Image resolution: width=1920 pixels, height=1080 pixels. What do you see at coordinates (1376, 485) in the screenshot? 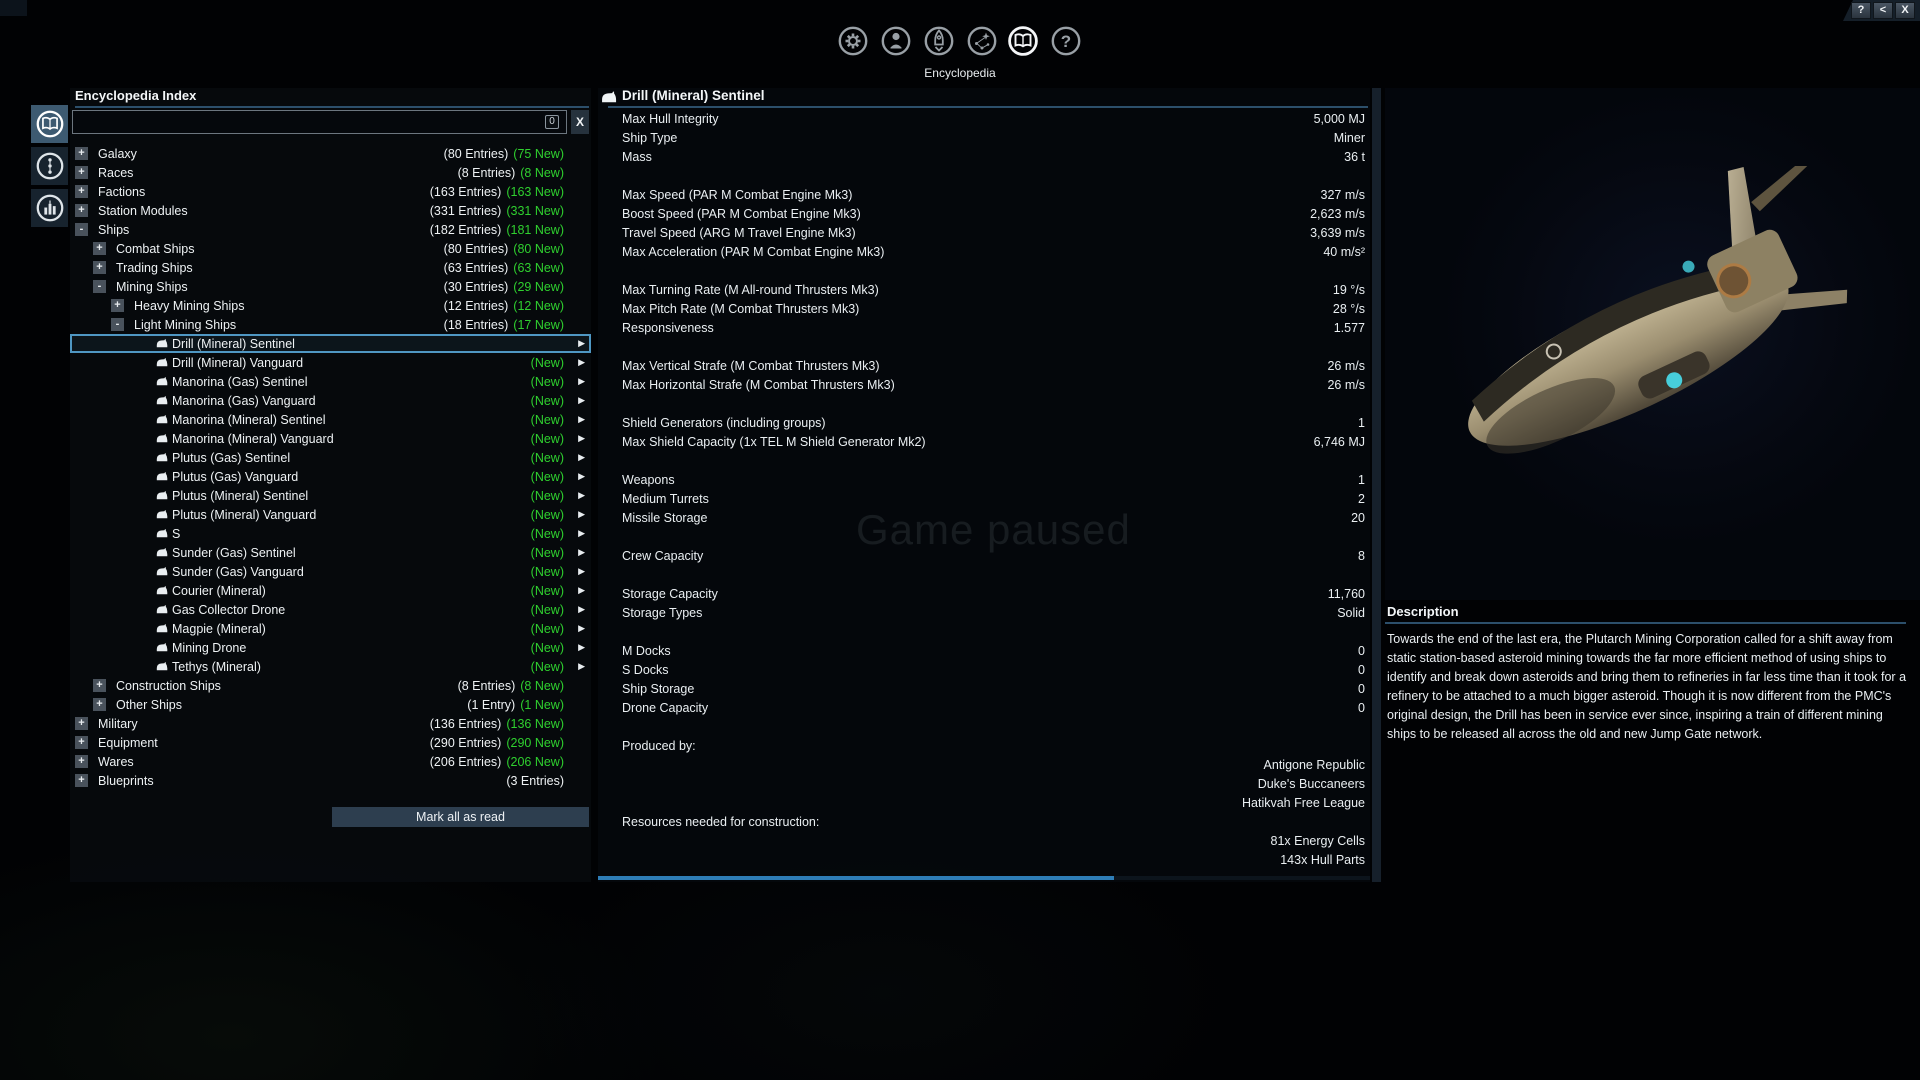
I see `vertical-scrollbar-track` at bounding box center [1376, 485].